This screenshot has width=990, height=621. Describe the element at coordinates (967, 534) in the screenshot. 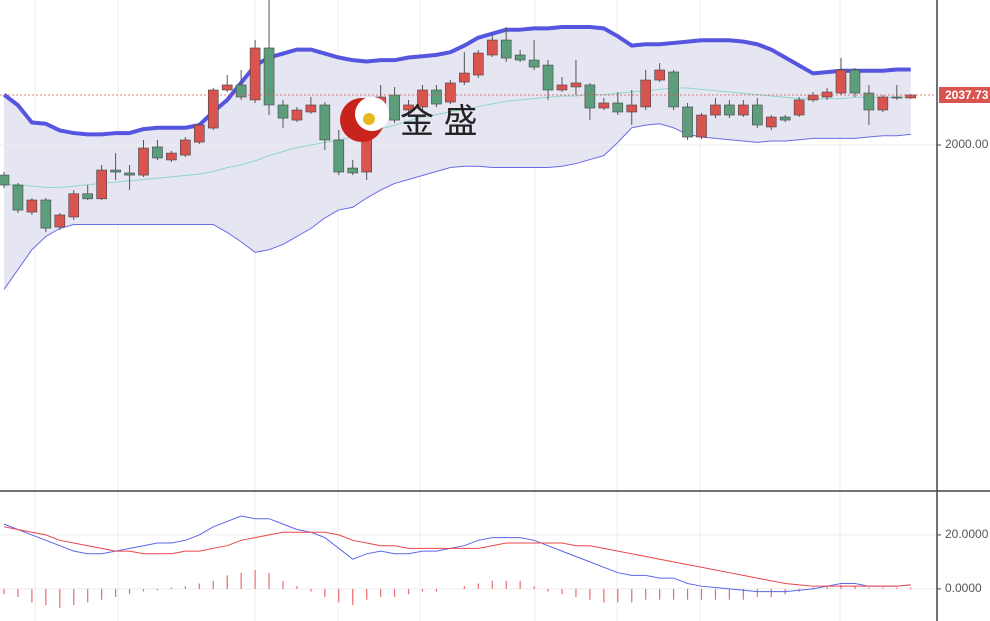

I see `y-tick-label: 20.0000` at that location.